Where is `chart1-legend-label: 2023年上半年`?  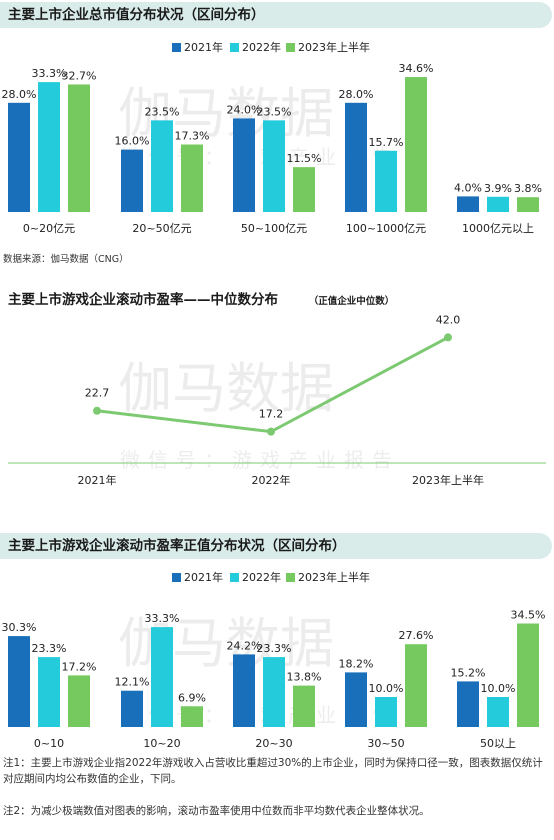 chart1-legend-label: 2023年上半年 is located at coordinates (334, 47).